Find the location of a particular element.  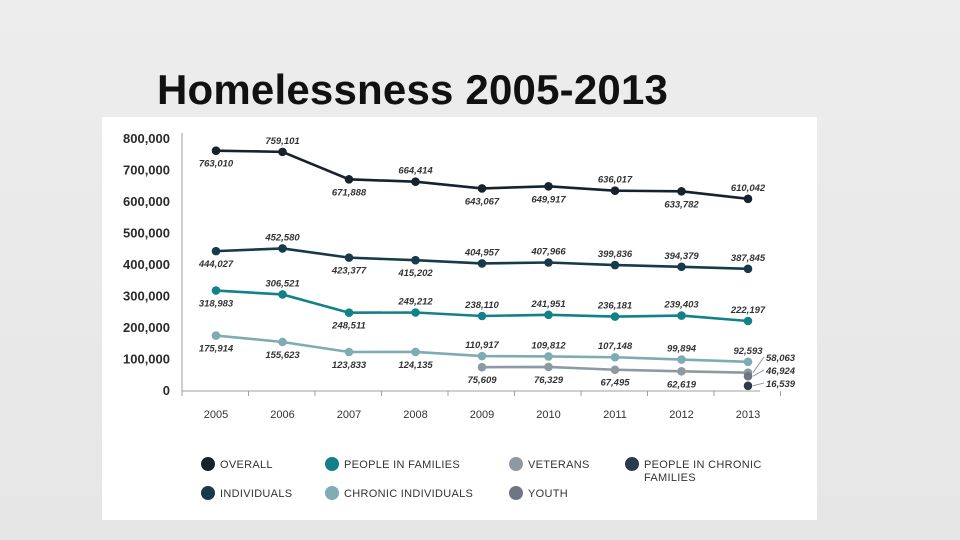

legend-label: VETERANS is located at coordinates (559, 465).